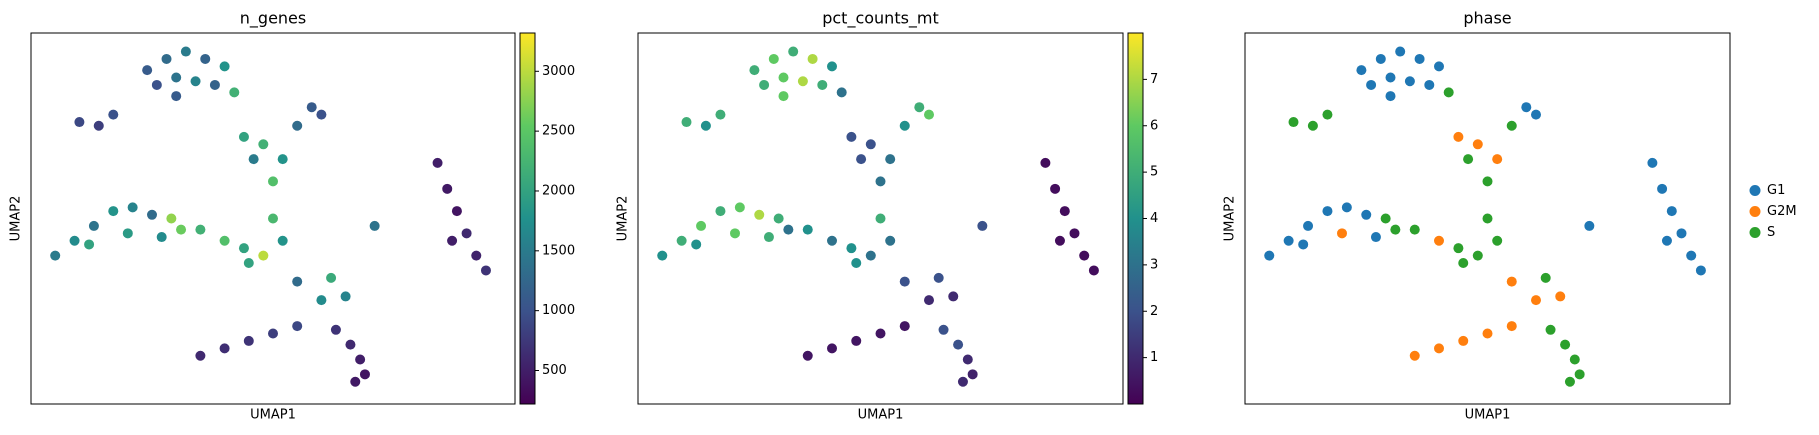  Describe the element at coordinates (1776, 190) in the screenshot. I see `legend-label: G1` at that location.